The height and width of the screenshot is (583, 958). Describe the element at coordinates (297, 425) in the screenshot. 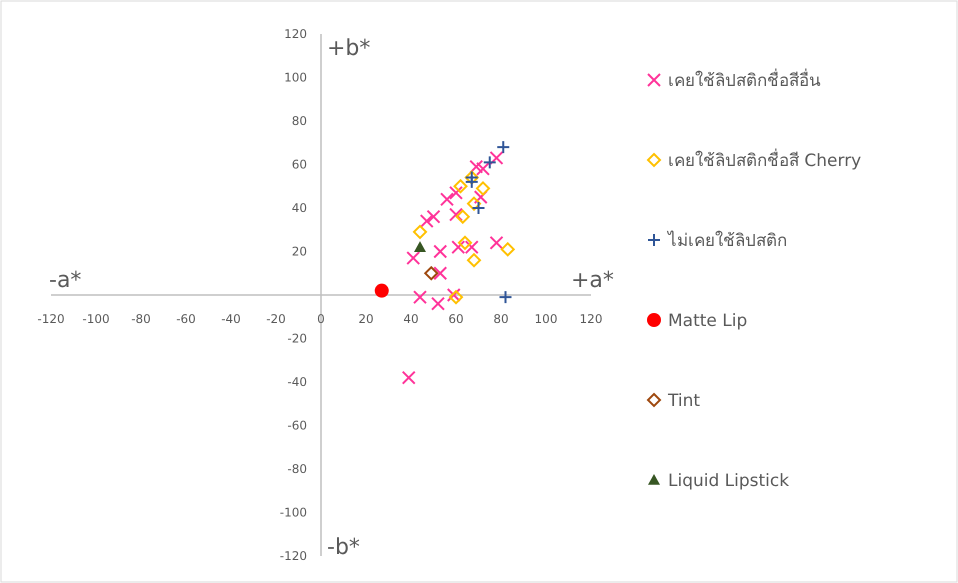

I see `y-tick-label: -60` at that location.